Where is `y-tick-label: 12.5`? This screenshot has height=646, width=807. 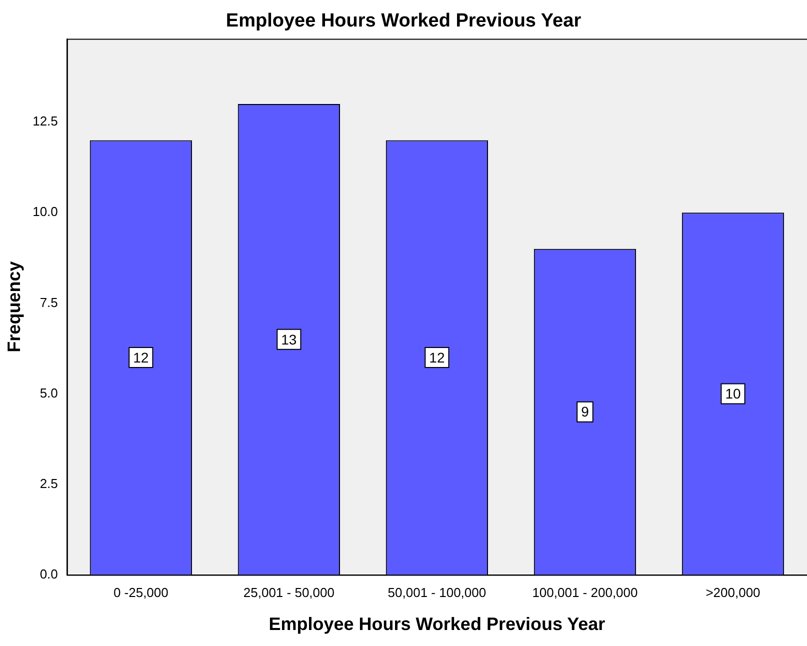
y-tick-label: 12.5 is located at coordinates (45, 121).